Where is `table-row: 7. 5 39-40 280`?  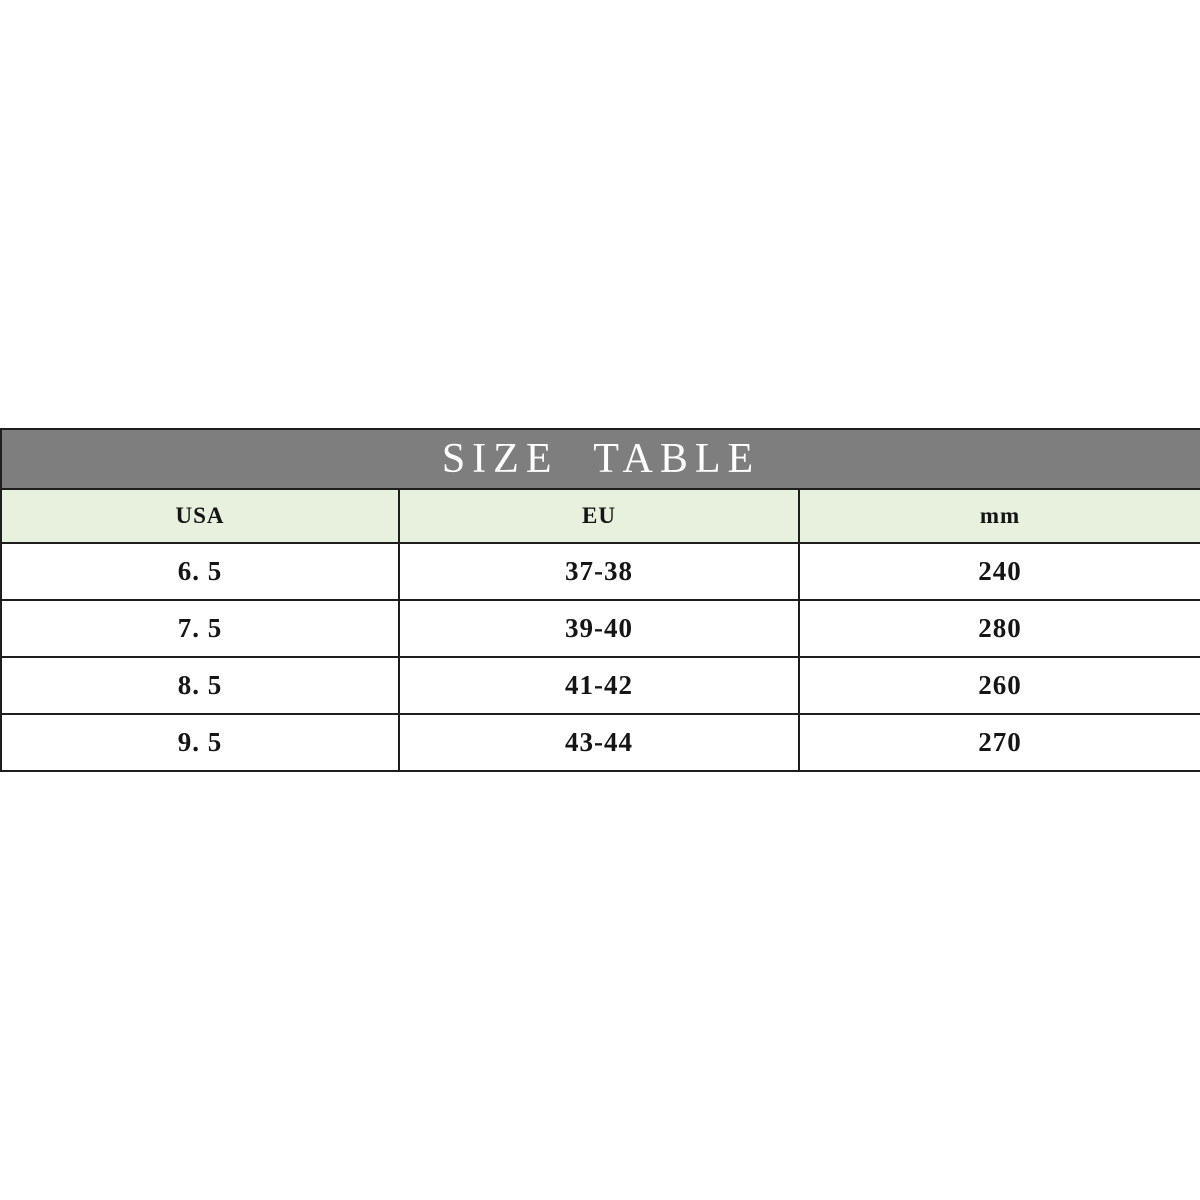
table-row: 7. 5 39-40 280 is located at coordinates (600, 628).